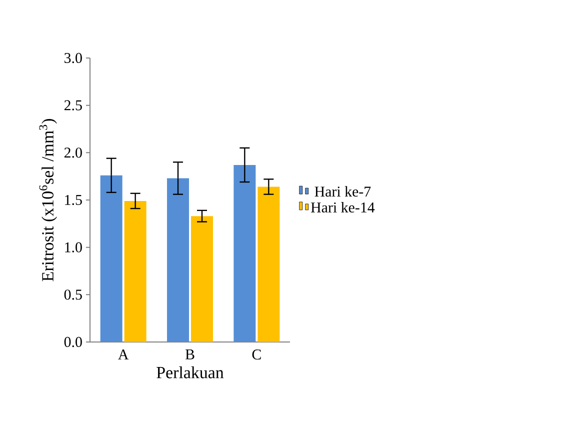 The height and width of the screenshot is (422, 580). What do you see at coordinates (189, 355) in the screenshot?
I see `x-tick-label: B` at bounding box center [189, 355].